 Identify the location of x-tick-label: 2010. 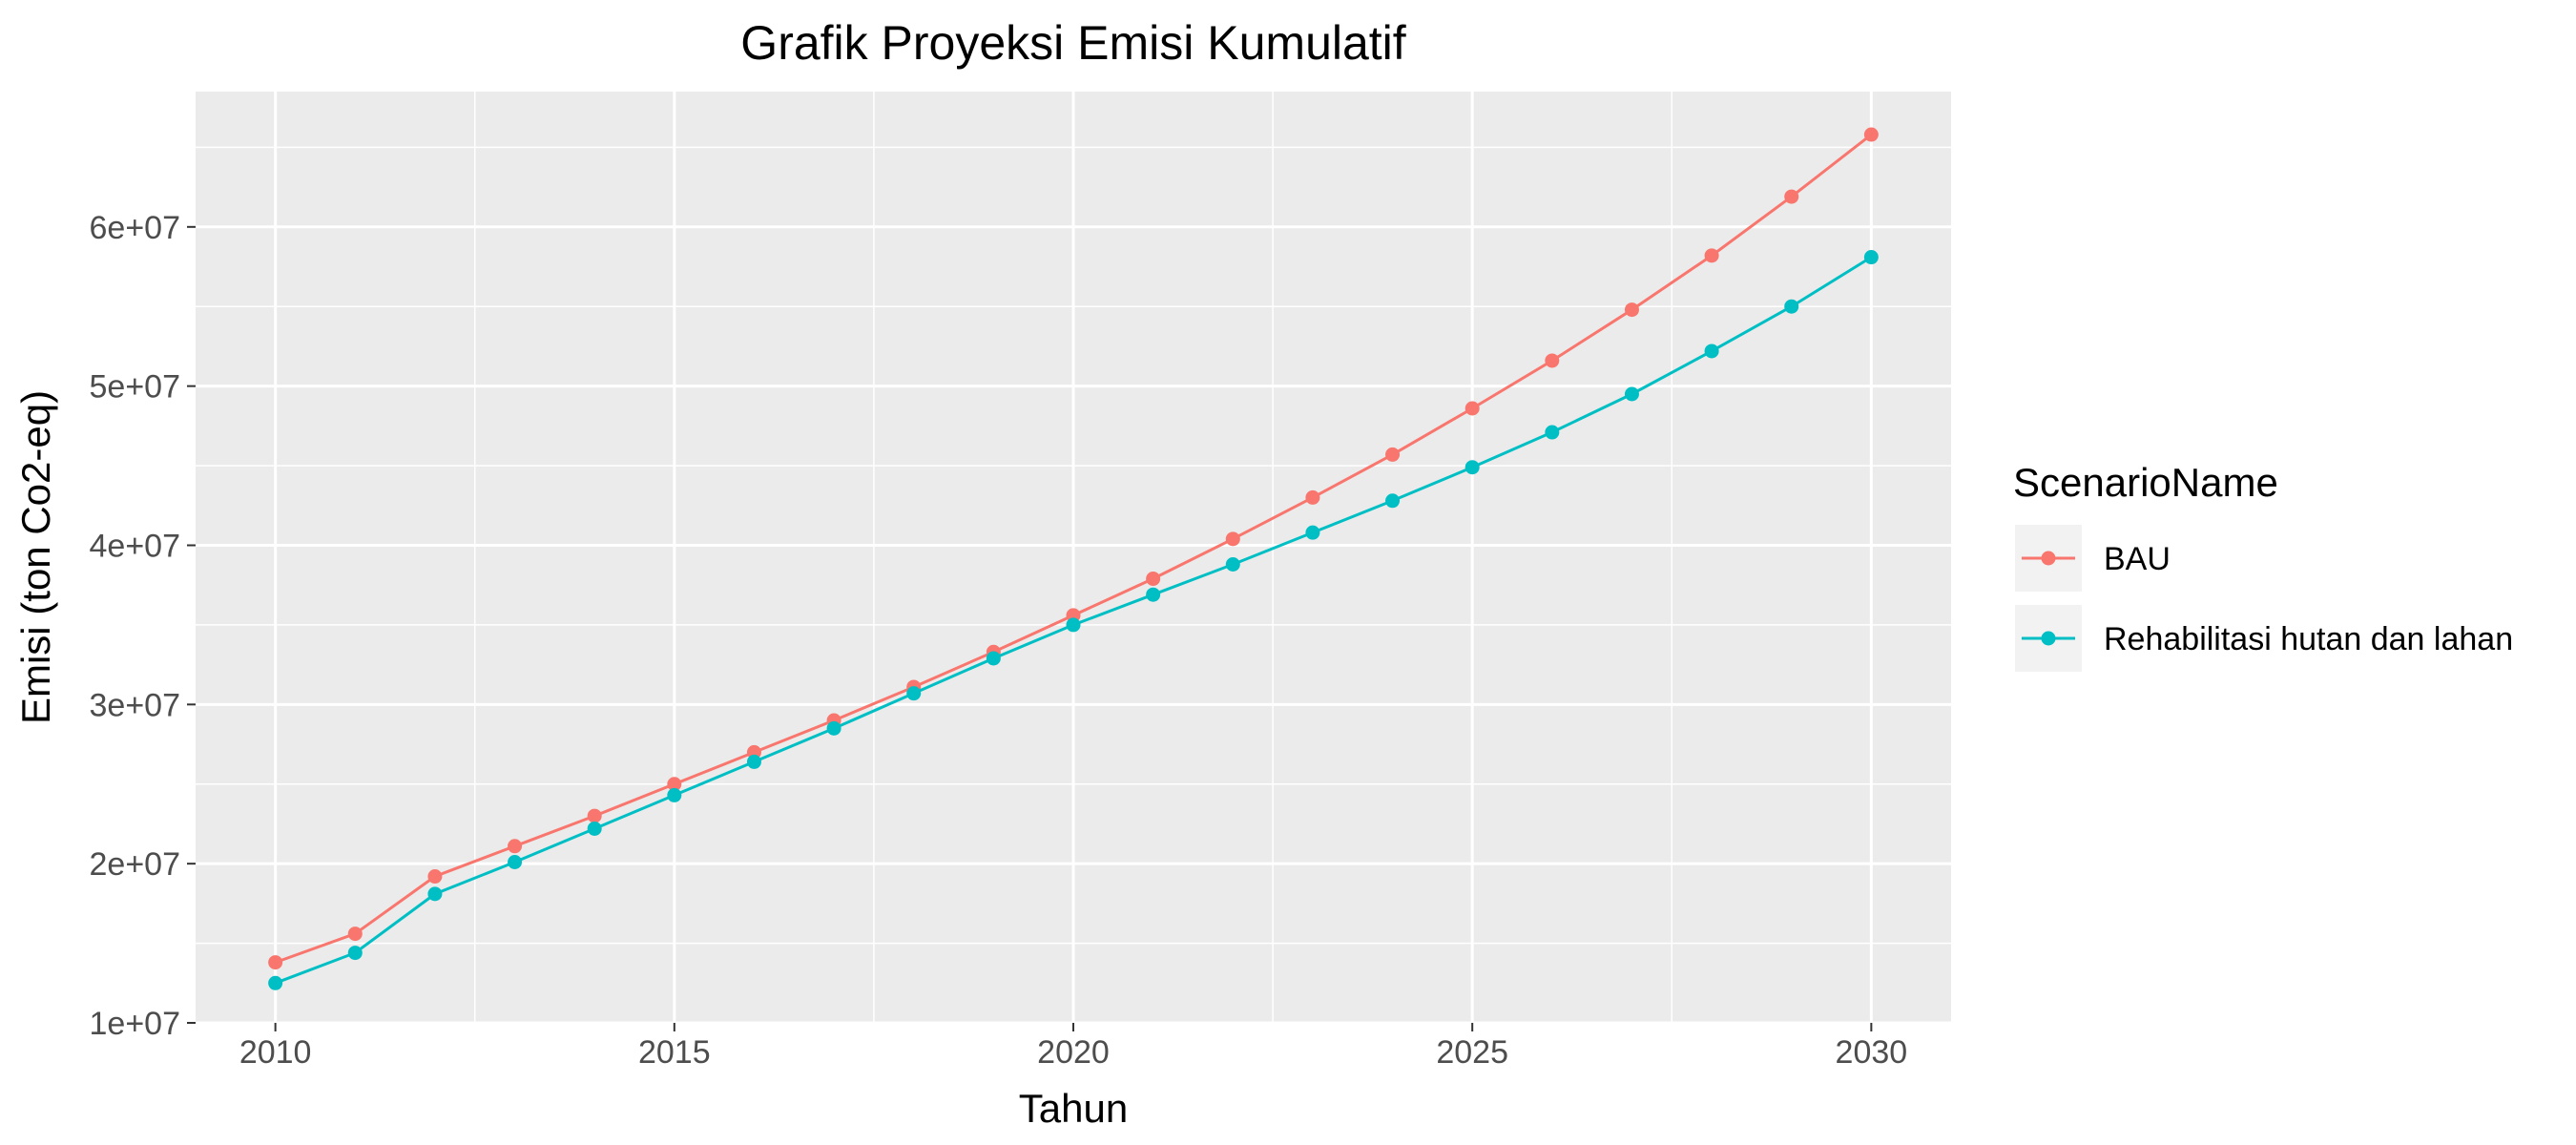
(275, 1052).